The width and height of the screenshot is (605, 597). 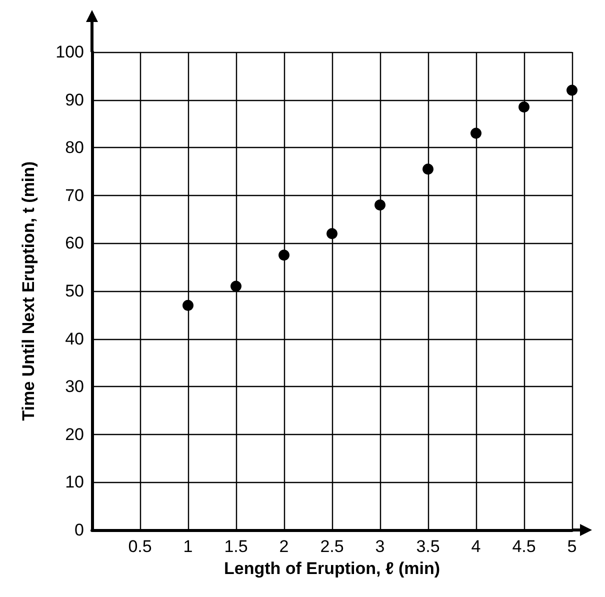 I want to click on x-tick-label: 1.5, so click(x=236, y=546).